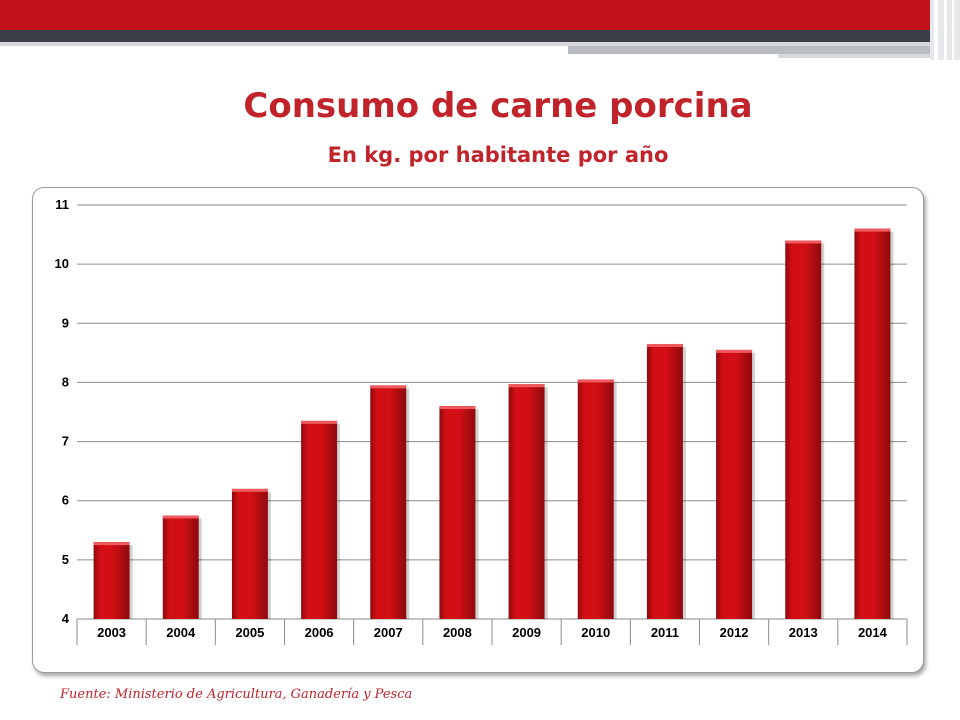 This screenshot has height=720, width=960. What do you see at coordinates (65, 322) in the screenshot?
I see `y-tick-label: 9` at bounding box center [65, 322].